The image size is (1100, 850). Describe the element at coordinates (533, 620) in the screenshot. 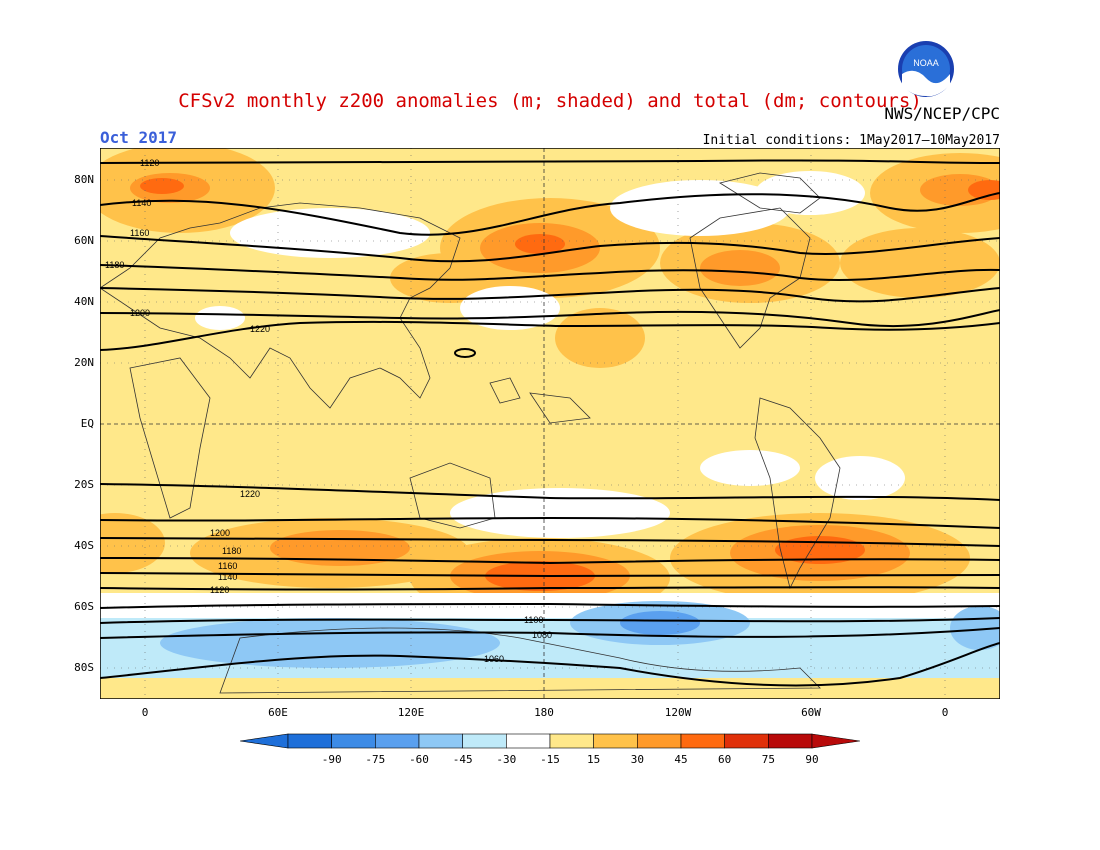

I see `contour-label: 1100` at that location.